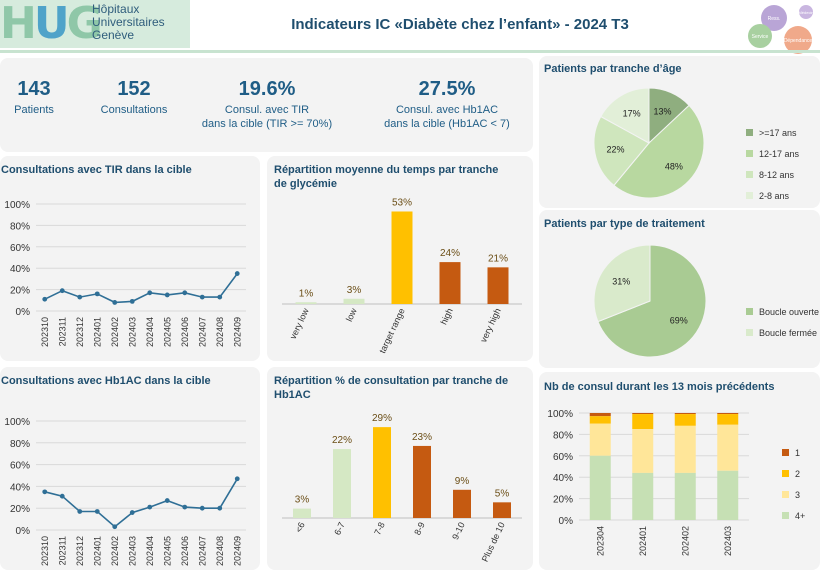 The height and width of the screenshot is (570, 820). I want to click on slice-label: 69%, so click(679, 321).